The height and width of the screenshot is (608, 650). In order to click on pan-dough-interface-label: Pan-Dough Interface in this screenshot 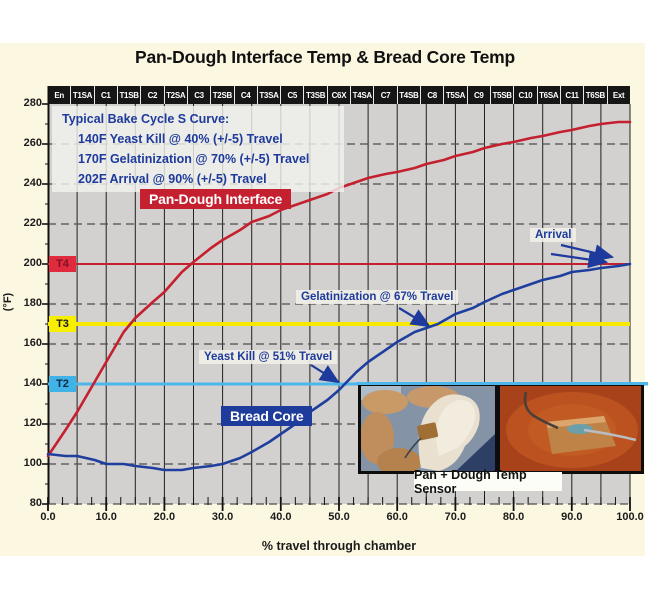, I will do `click(216, 199)`.